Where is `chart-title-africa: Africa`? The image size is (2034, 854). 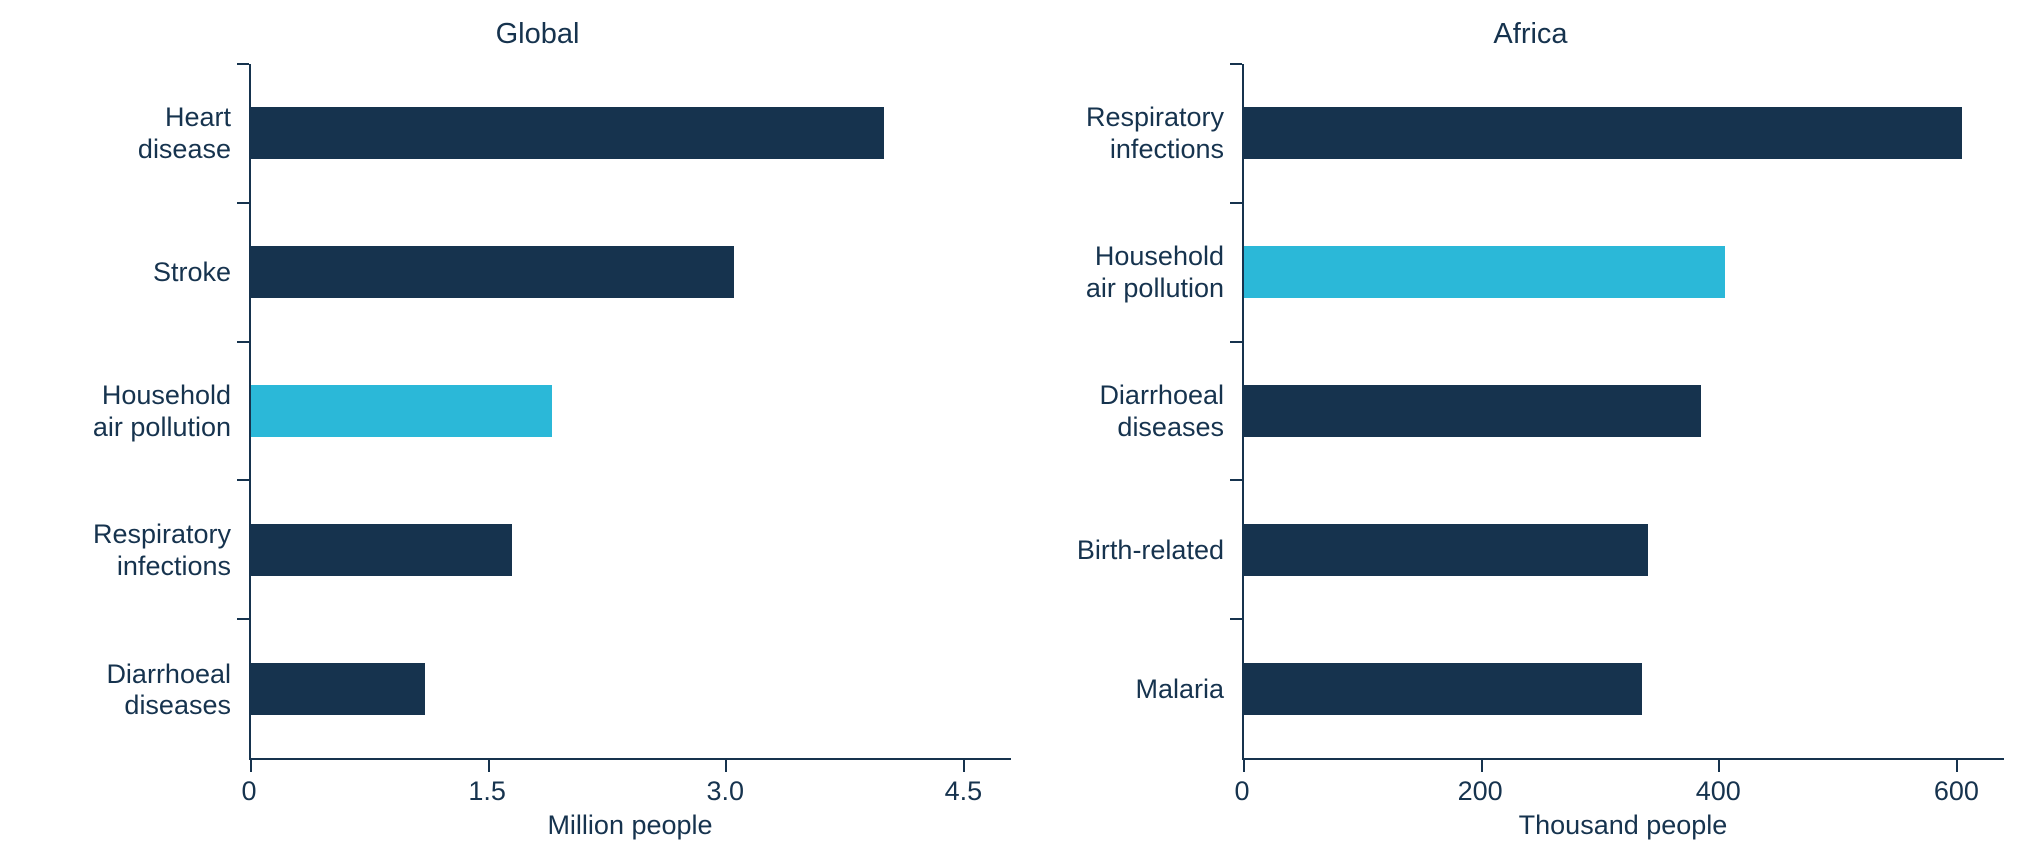
chart-title-africa: Africa is located at coordinates (1530, 34).